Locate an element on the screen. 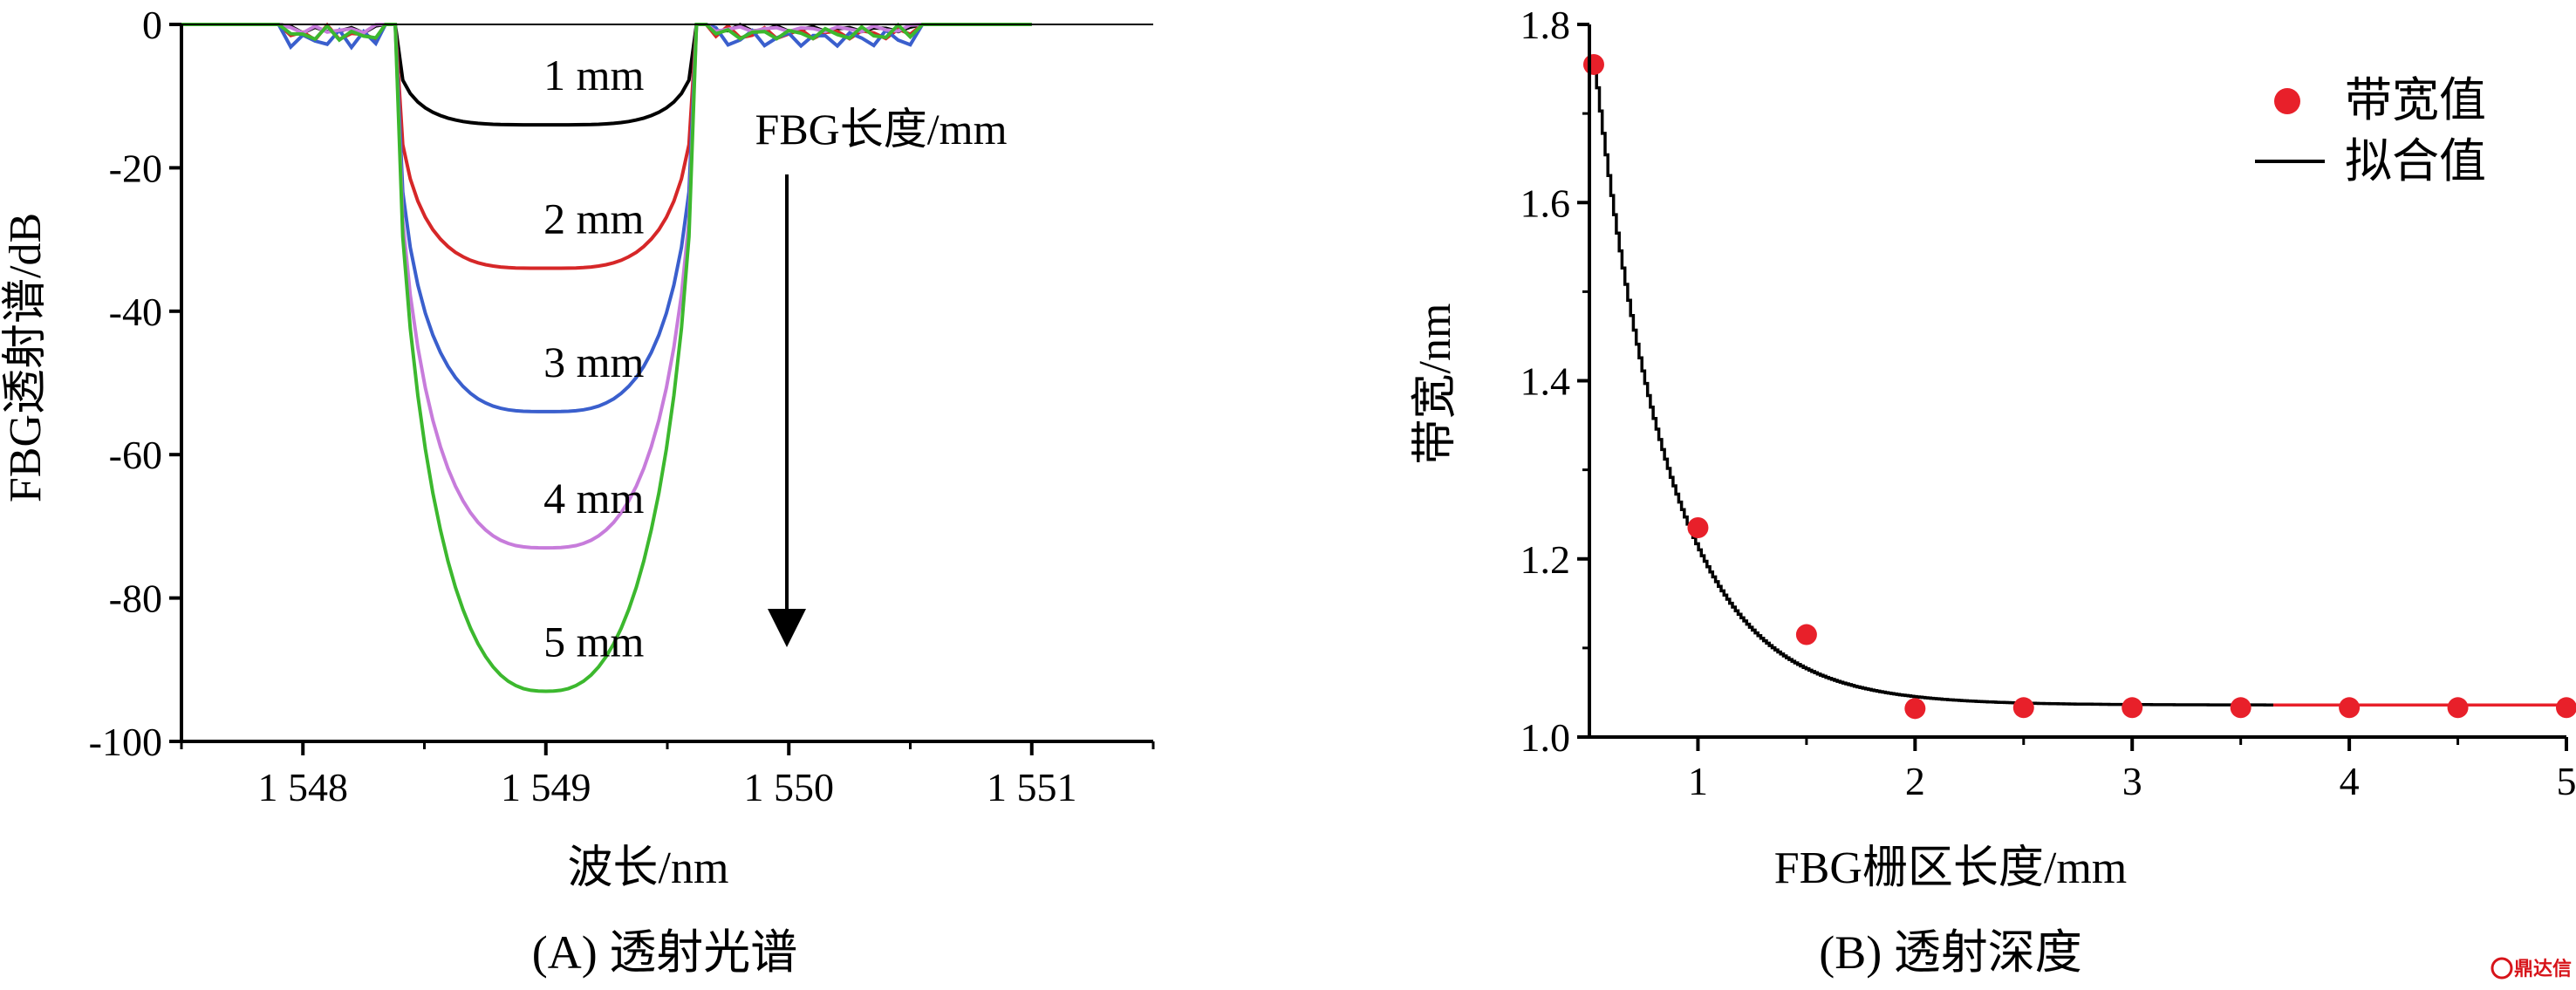 This screenshot has height=990, width=2576. series-label-3: 3 mm is located at coordinates (593, 362).